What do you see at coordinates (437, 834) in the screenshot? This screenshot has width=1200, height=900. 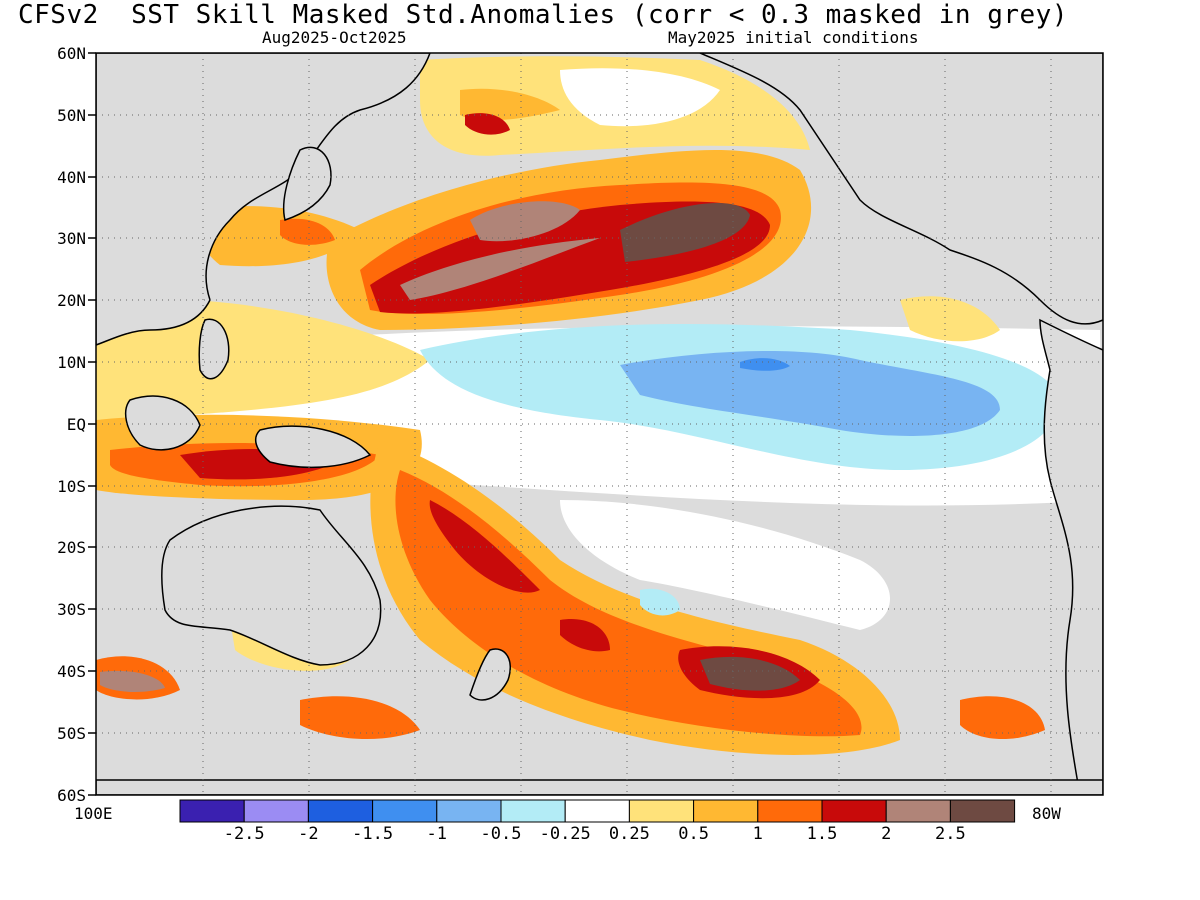 I see `colorbar-label: -1` at bounding box center [437, 834].